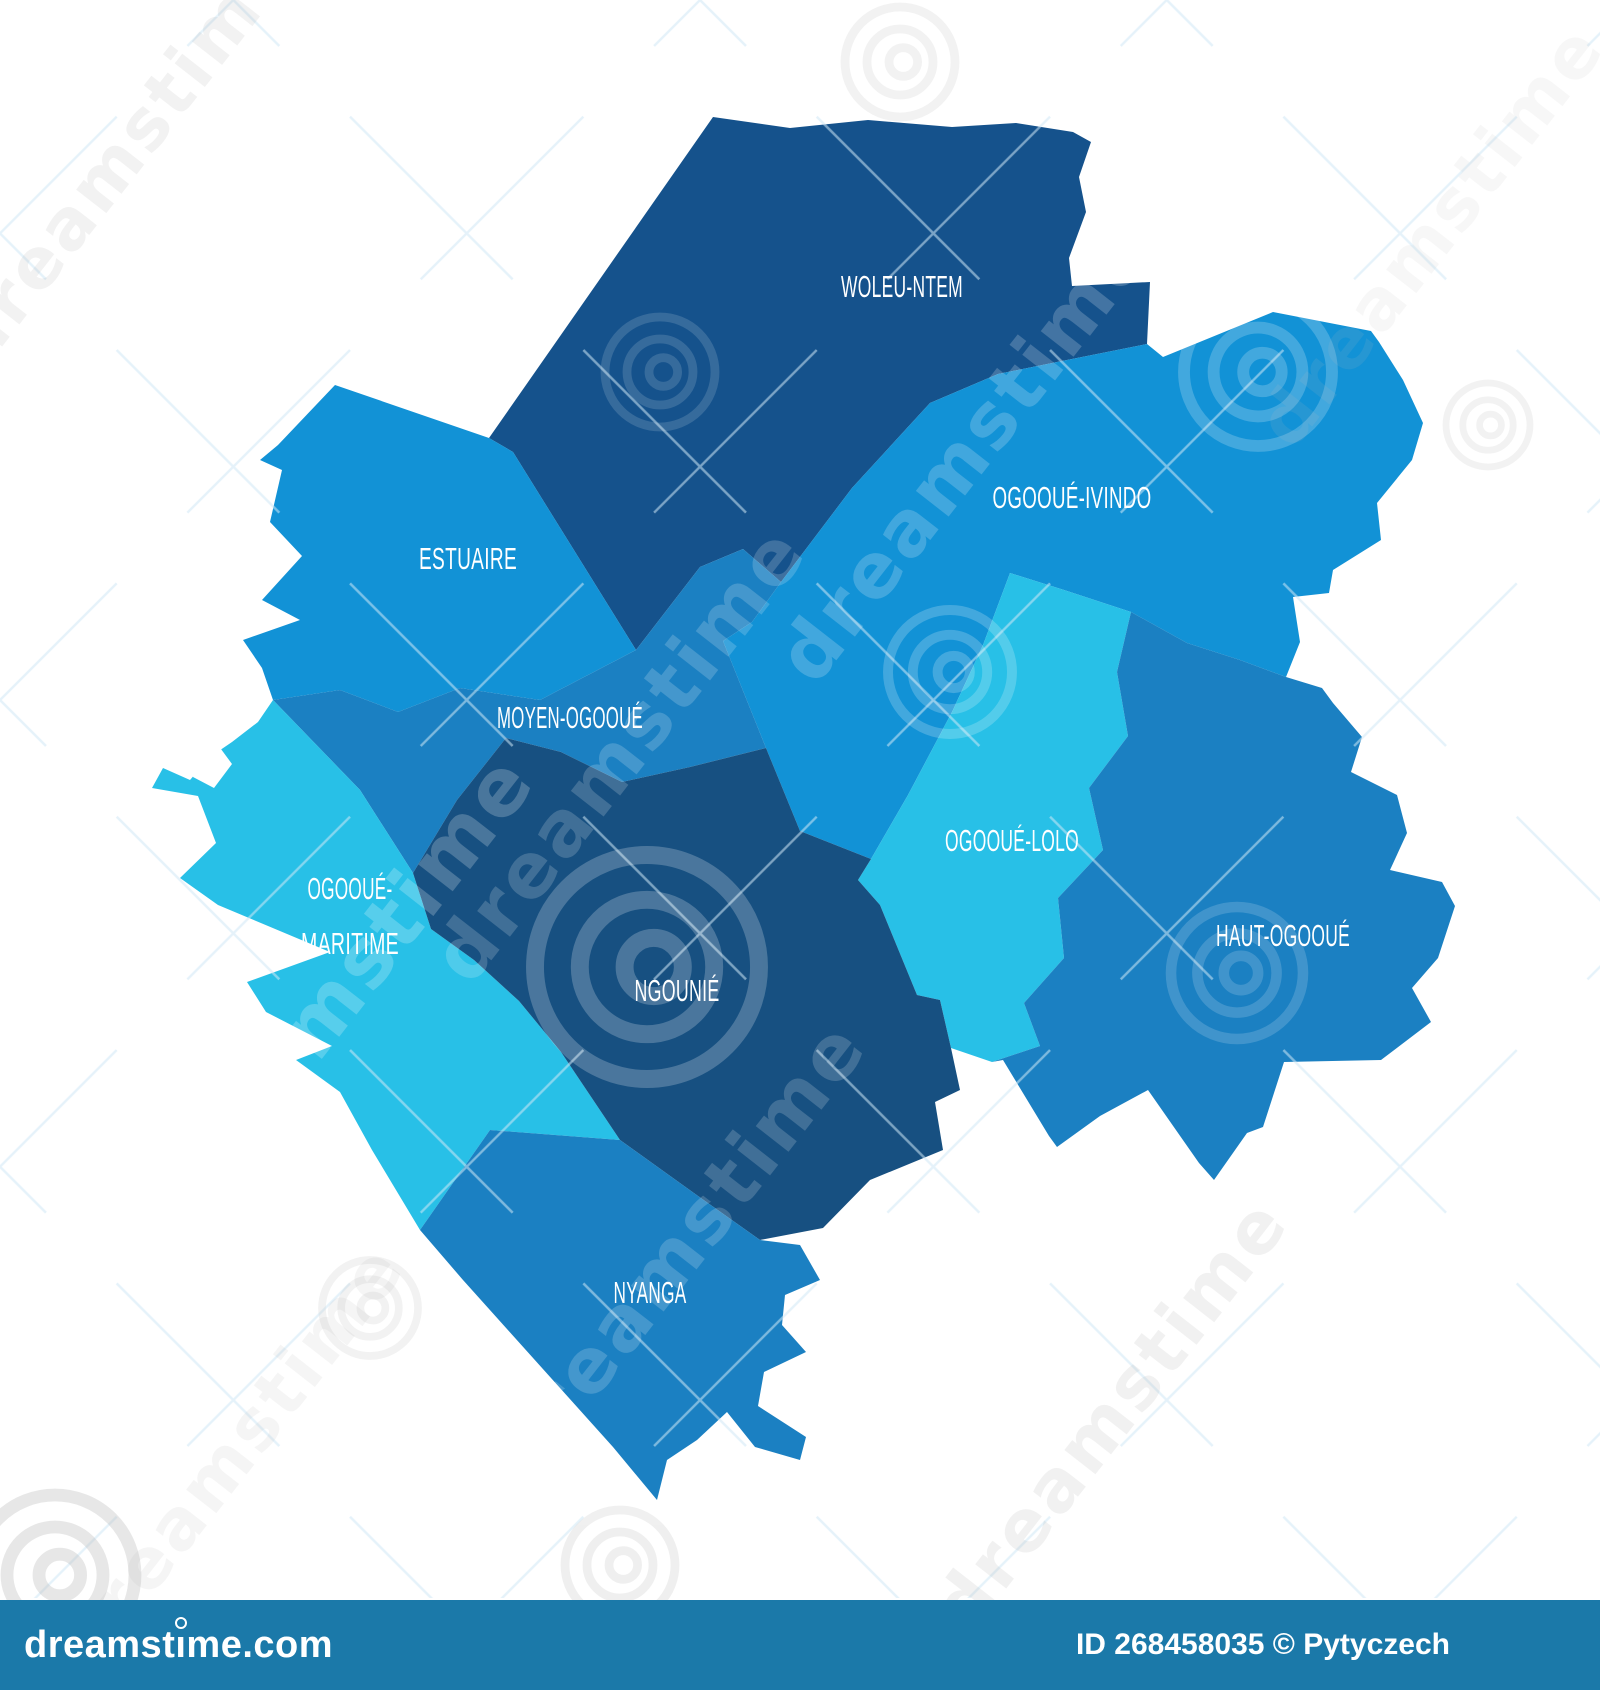  Describe the element at coordinates (350, 888) in the screenshot. I see `region-label-ogooue-maritime: OGOOUÉ-` at that location.